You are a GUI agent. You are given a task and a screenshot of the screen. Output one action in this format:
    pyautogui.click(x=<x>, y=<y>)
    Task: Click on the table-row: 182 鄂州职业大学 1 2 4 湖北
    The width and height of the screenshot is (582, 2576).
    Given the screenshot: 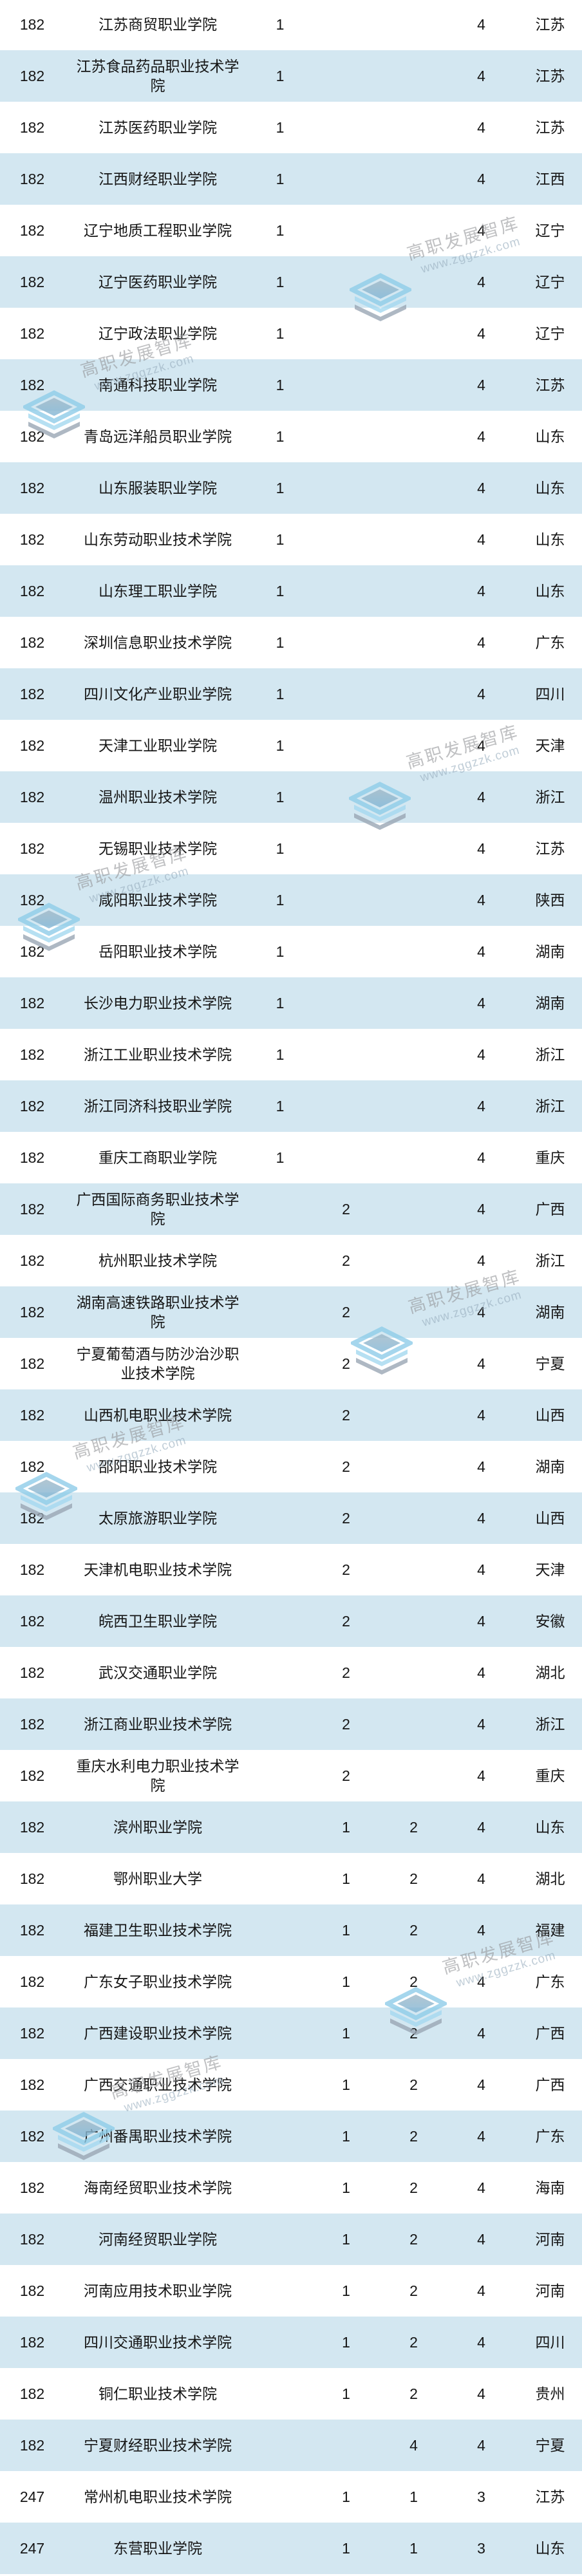 What is the action you would take?
    pyautogui.click(x=291, y=1878)
    